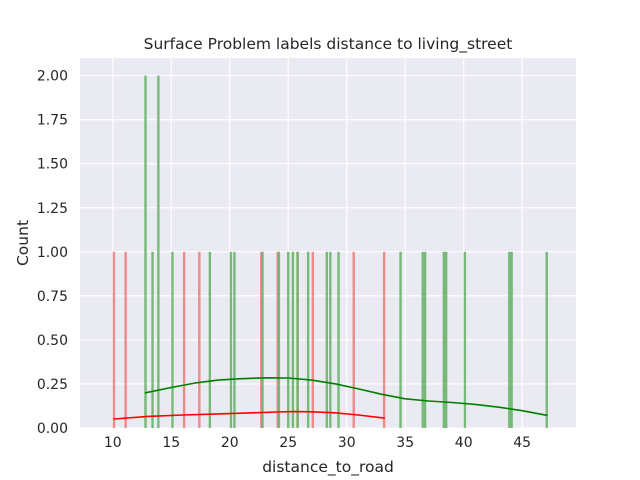  Describe the element at coordinates (347, 443) in the screenshot. I see `x-tick-label: 30` at that location.